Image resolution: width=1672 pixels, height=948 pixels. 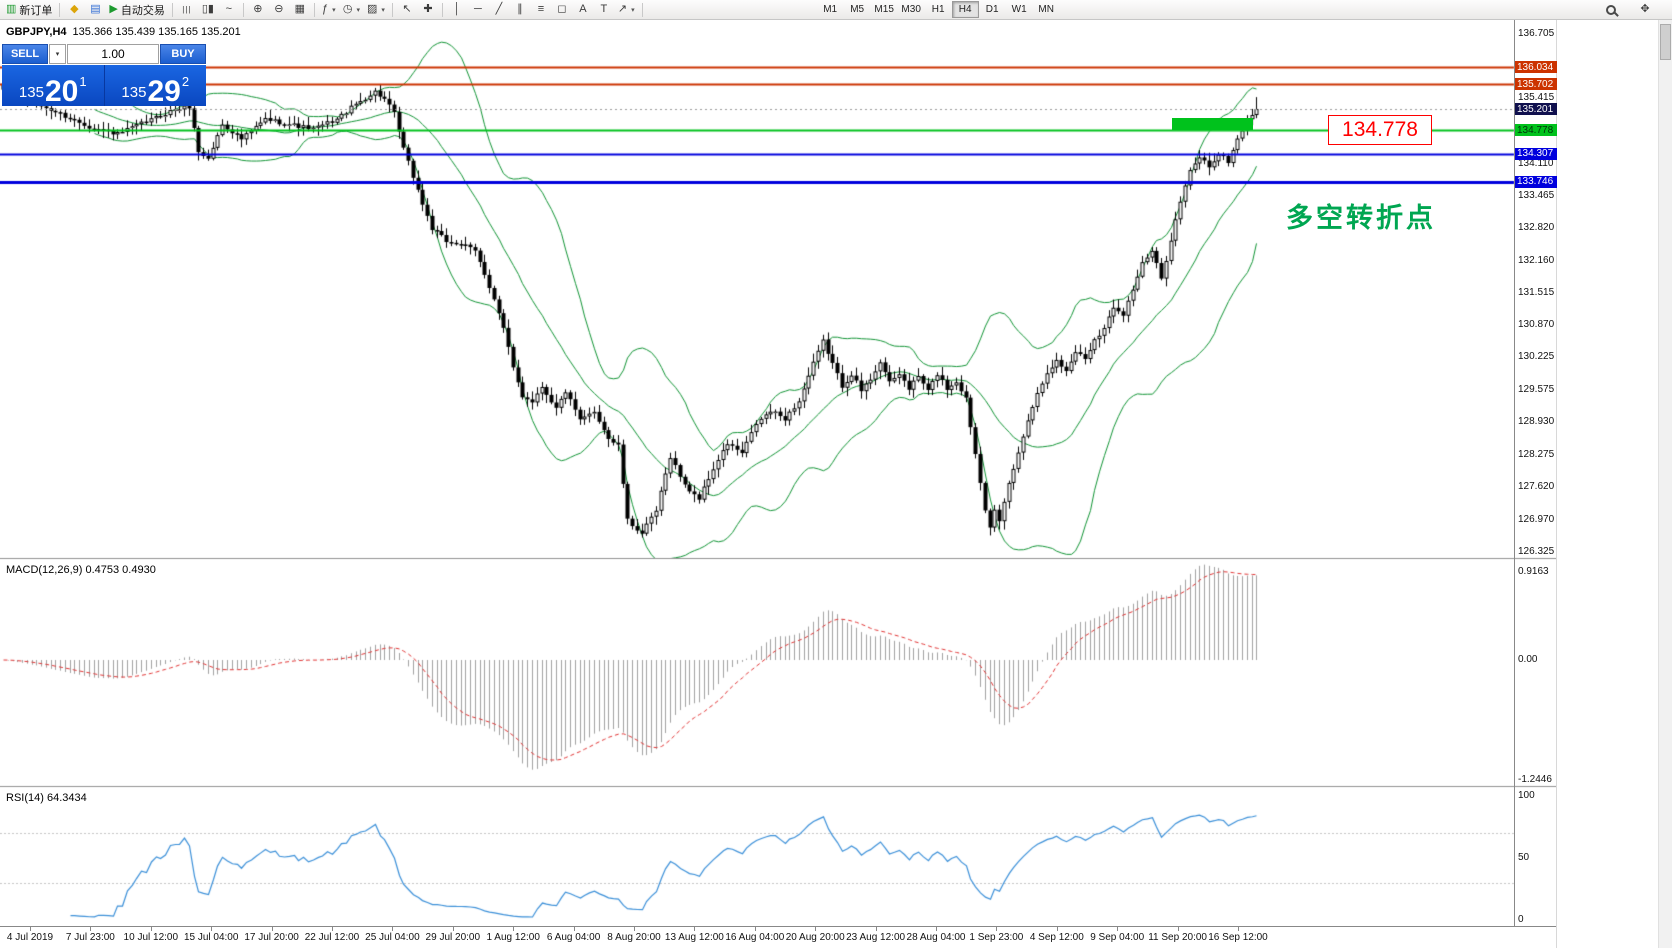 I want to click on metaeditor-button: ◆, so click(x=74, y=10).